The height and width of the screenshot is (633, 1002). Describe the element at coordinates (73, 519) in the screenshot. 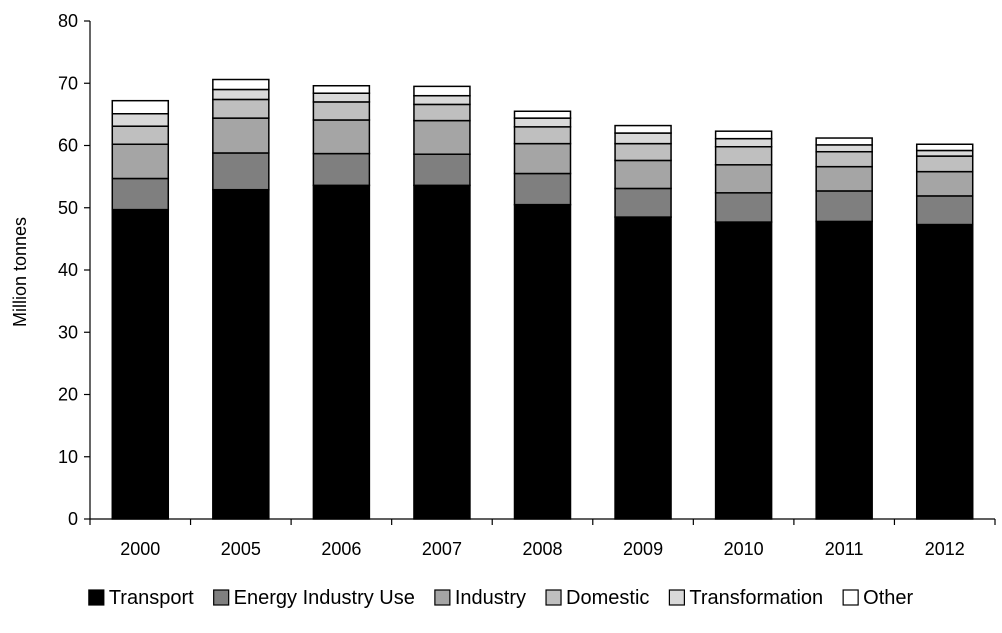

I see `y-tick-label: 0` at that location.